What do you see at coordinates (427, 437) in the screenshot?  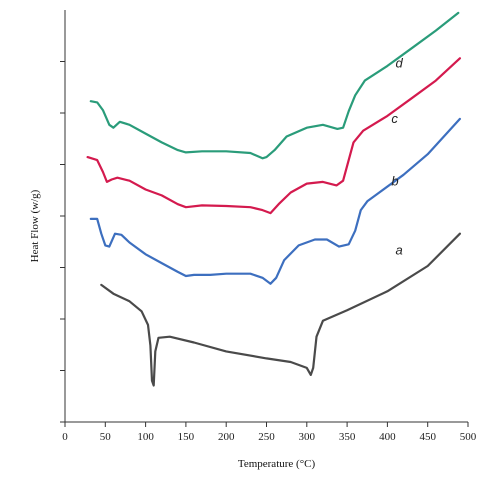 I see `x-tick-label: 450` at bounding box center [427, 437].